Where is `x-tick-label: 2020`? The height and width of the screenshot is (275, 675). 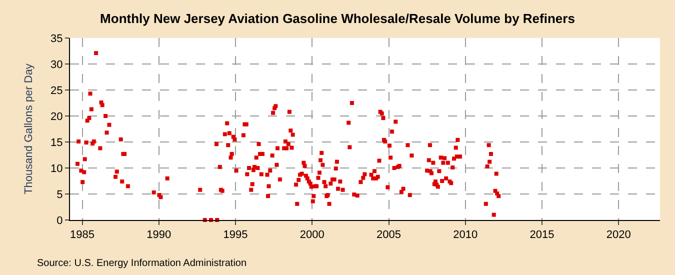
x-tick-label: 2020 is located at coordinates (618, 235).